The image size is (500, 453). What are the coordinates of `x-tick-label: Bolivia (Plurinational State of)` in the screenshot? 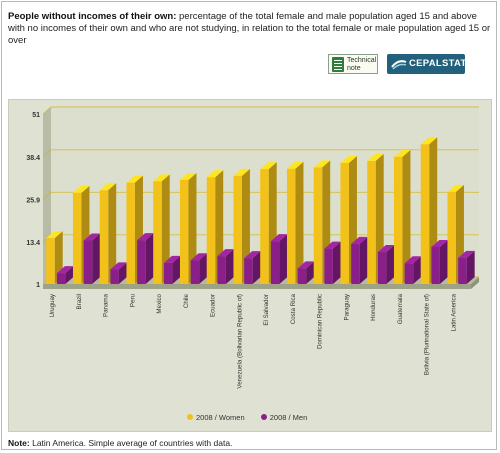 It's located at (427, 334).